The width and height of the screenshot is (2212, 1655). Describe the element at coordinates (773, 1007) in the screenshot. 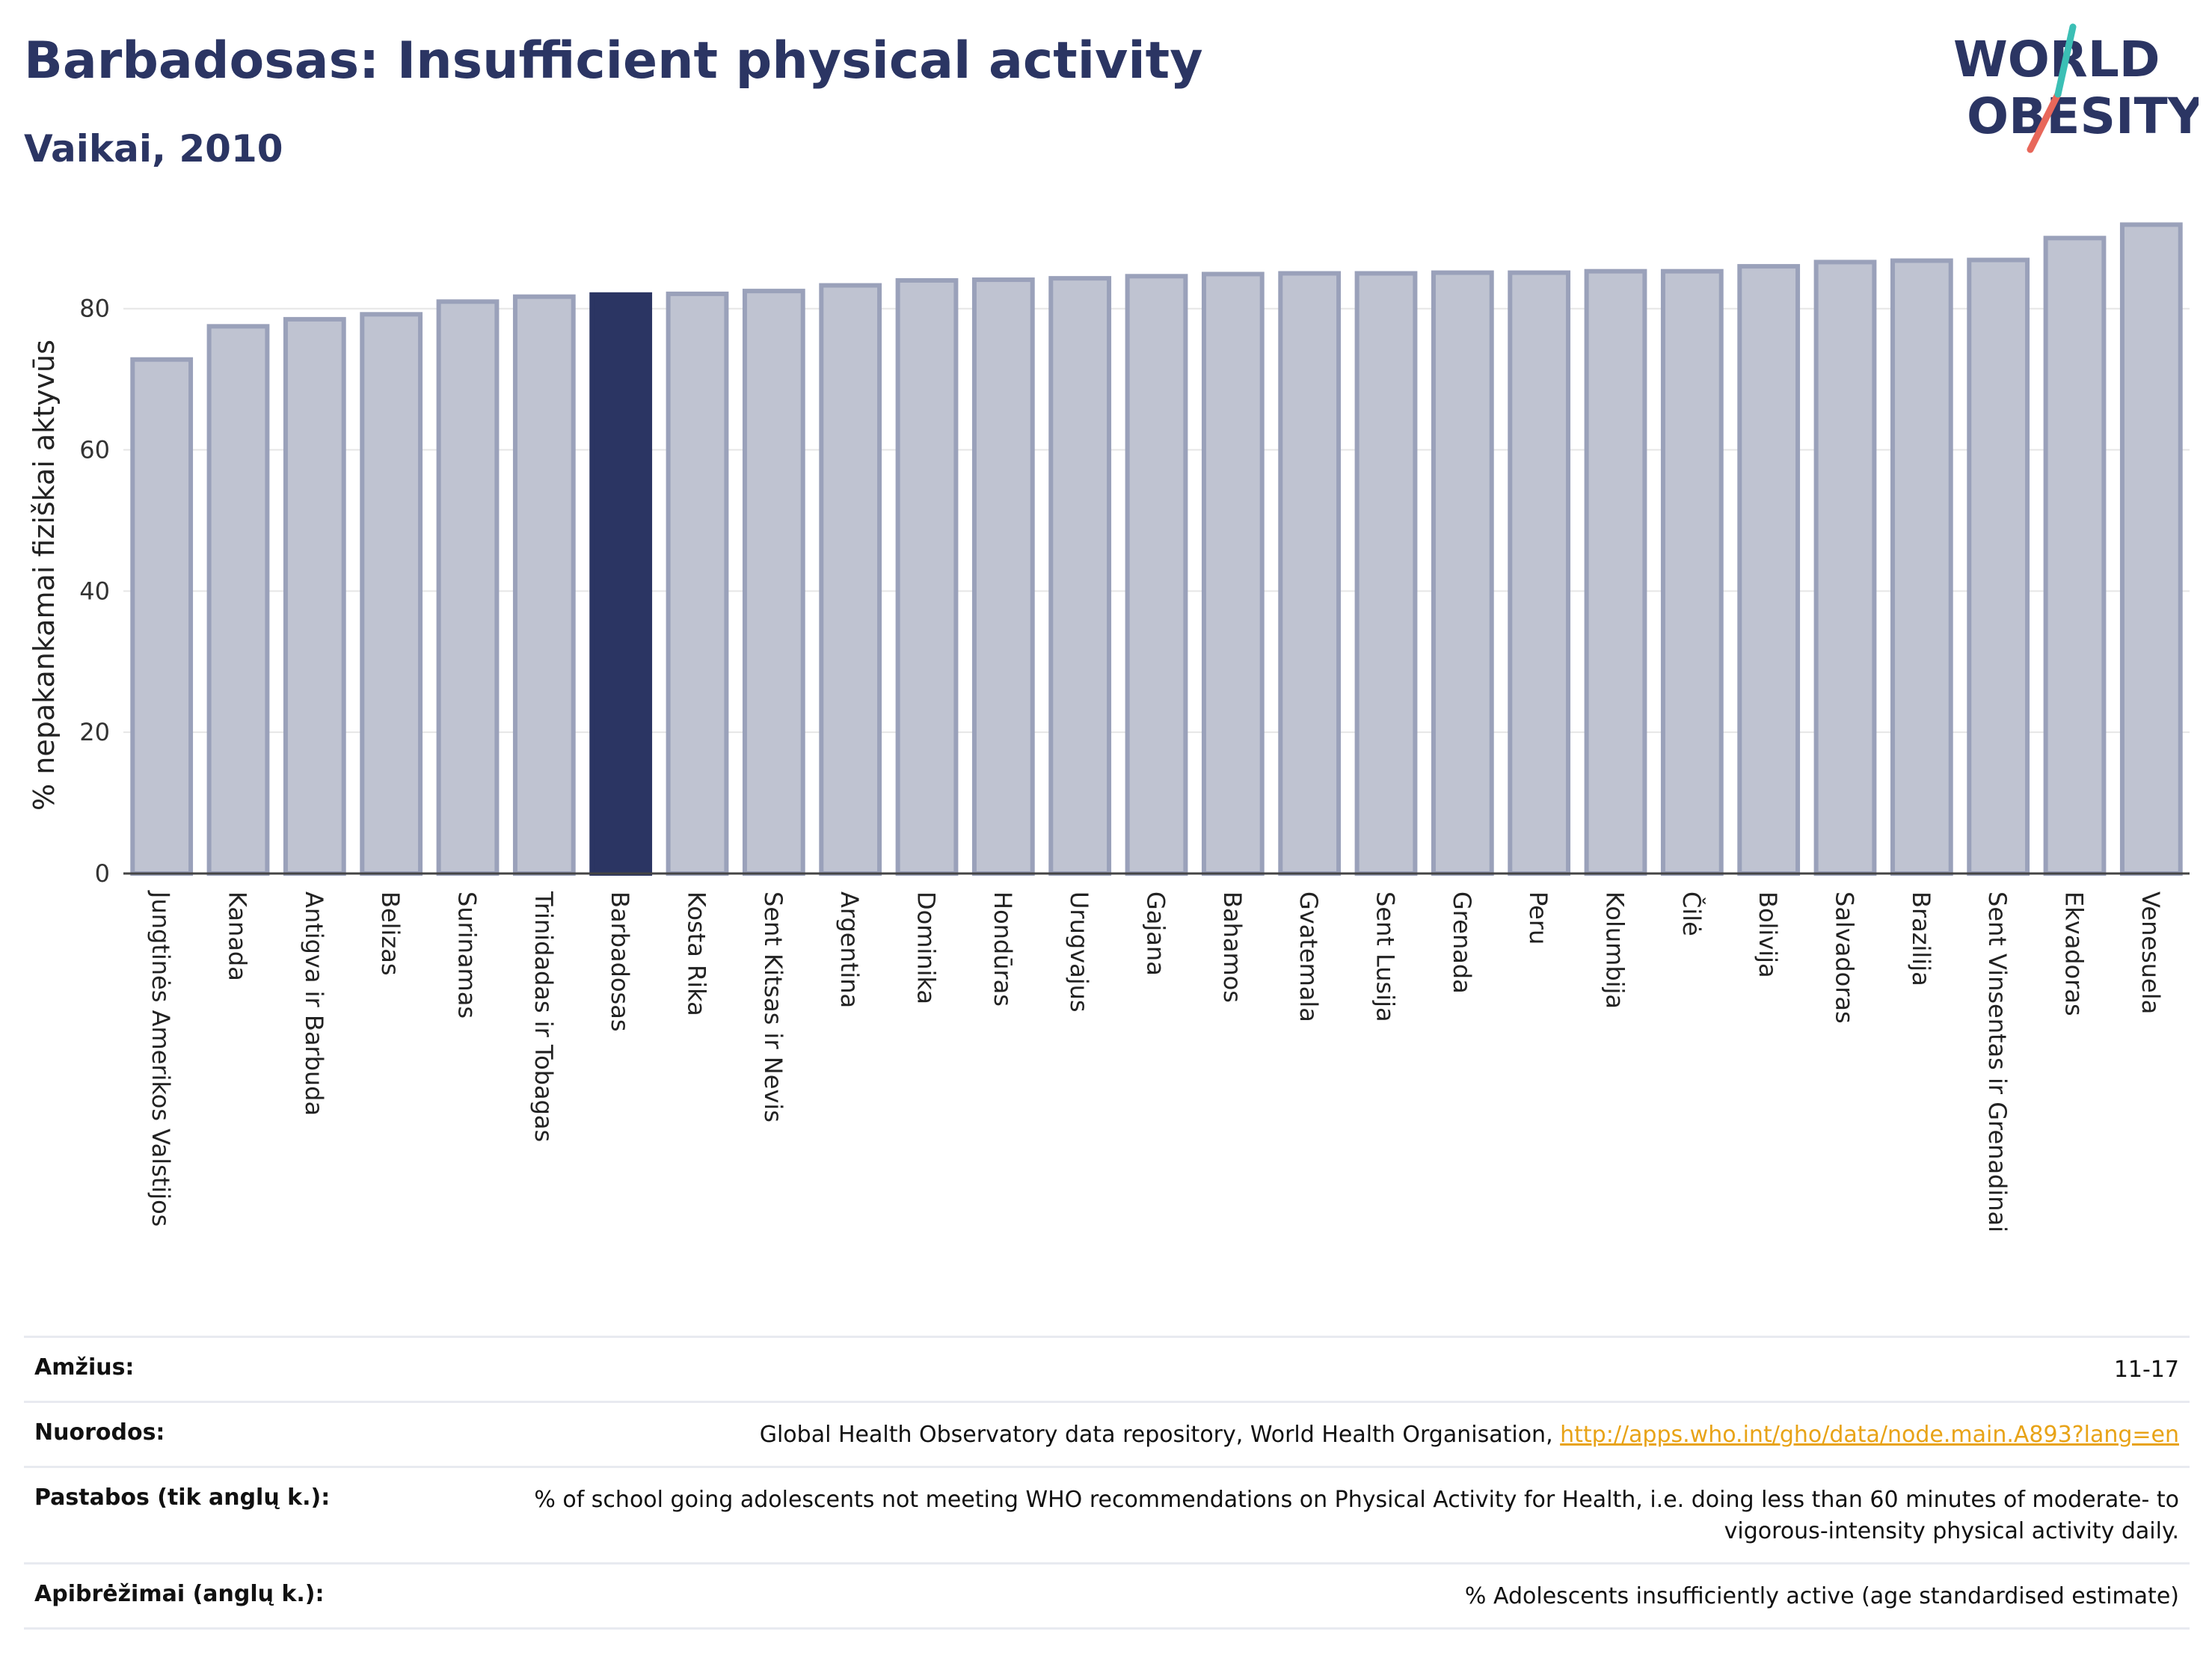

I see `x-category-label: Sent Kitsas ir Nevis` at that location.